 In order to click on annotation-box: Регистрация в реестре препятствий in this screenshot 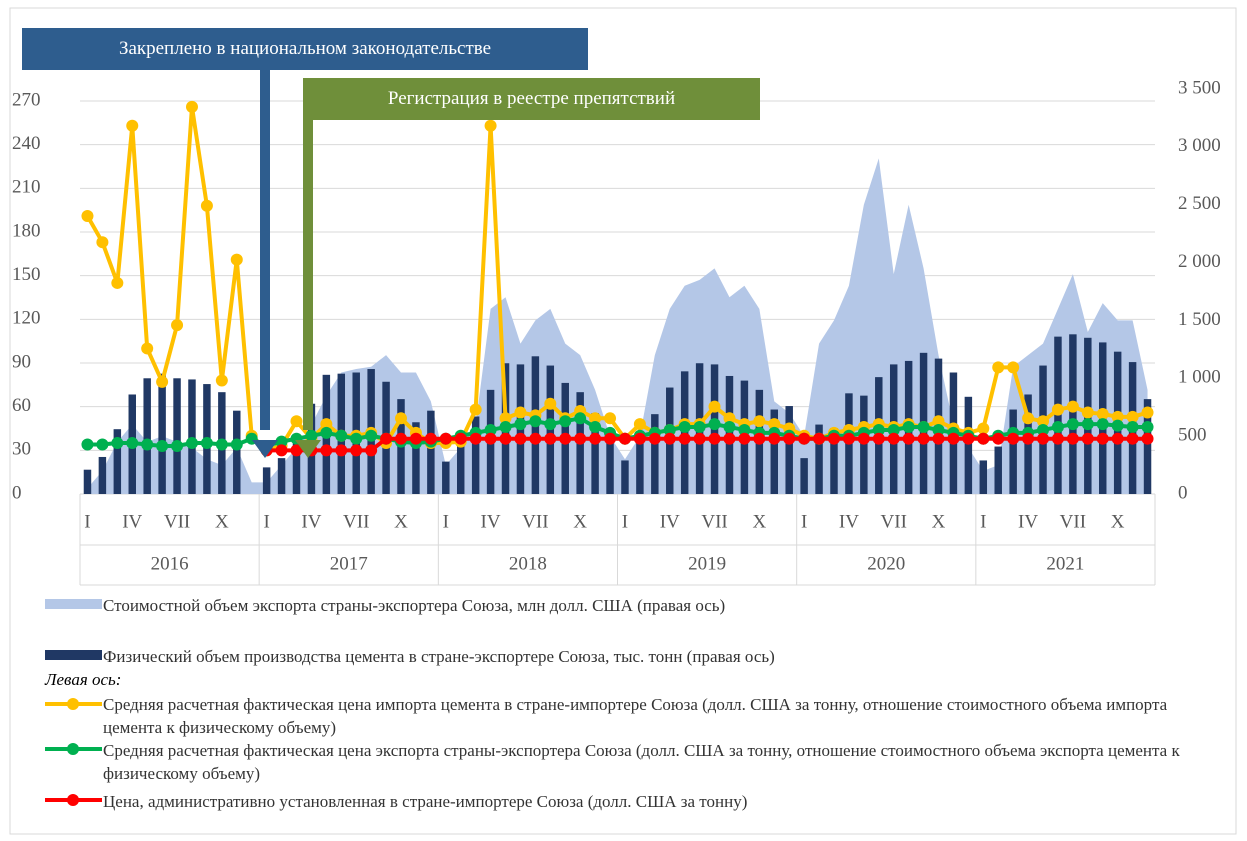, I will do `click(531, 99)`.